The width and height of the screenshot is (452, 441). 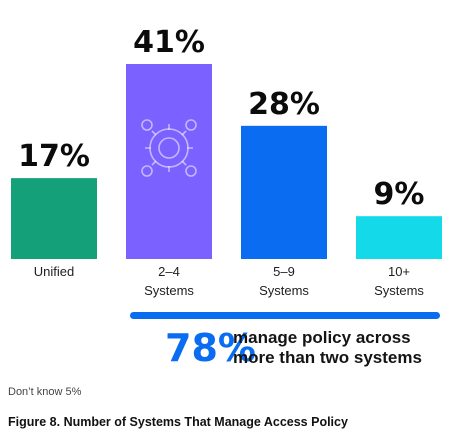 What do you see at coordinates (399, 194) in the screenshot?
I see `bar-value-label-3: 9%` at bounding box center [399, 194].